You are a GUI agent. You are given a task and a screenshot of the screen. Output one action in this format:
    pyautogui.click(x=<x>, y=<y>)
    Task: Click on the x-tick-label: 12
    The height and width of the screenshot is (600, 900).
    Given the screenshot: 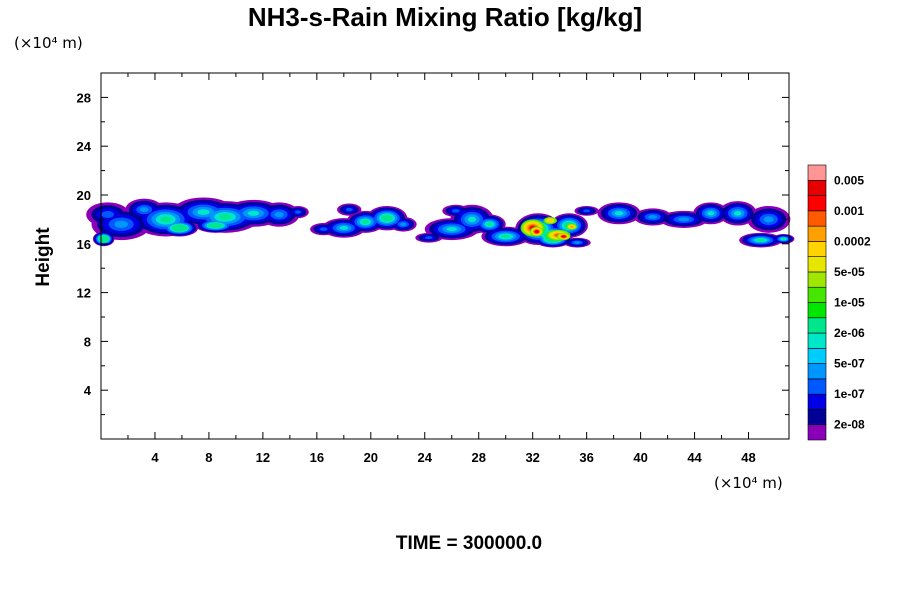 What is the action you would take?
    pyautogui.click(x=263, y=457)
    